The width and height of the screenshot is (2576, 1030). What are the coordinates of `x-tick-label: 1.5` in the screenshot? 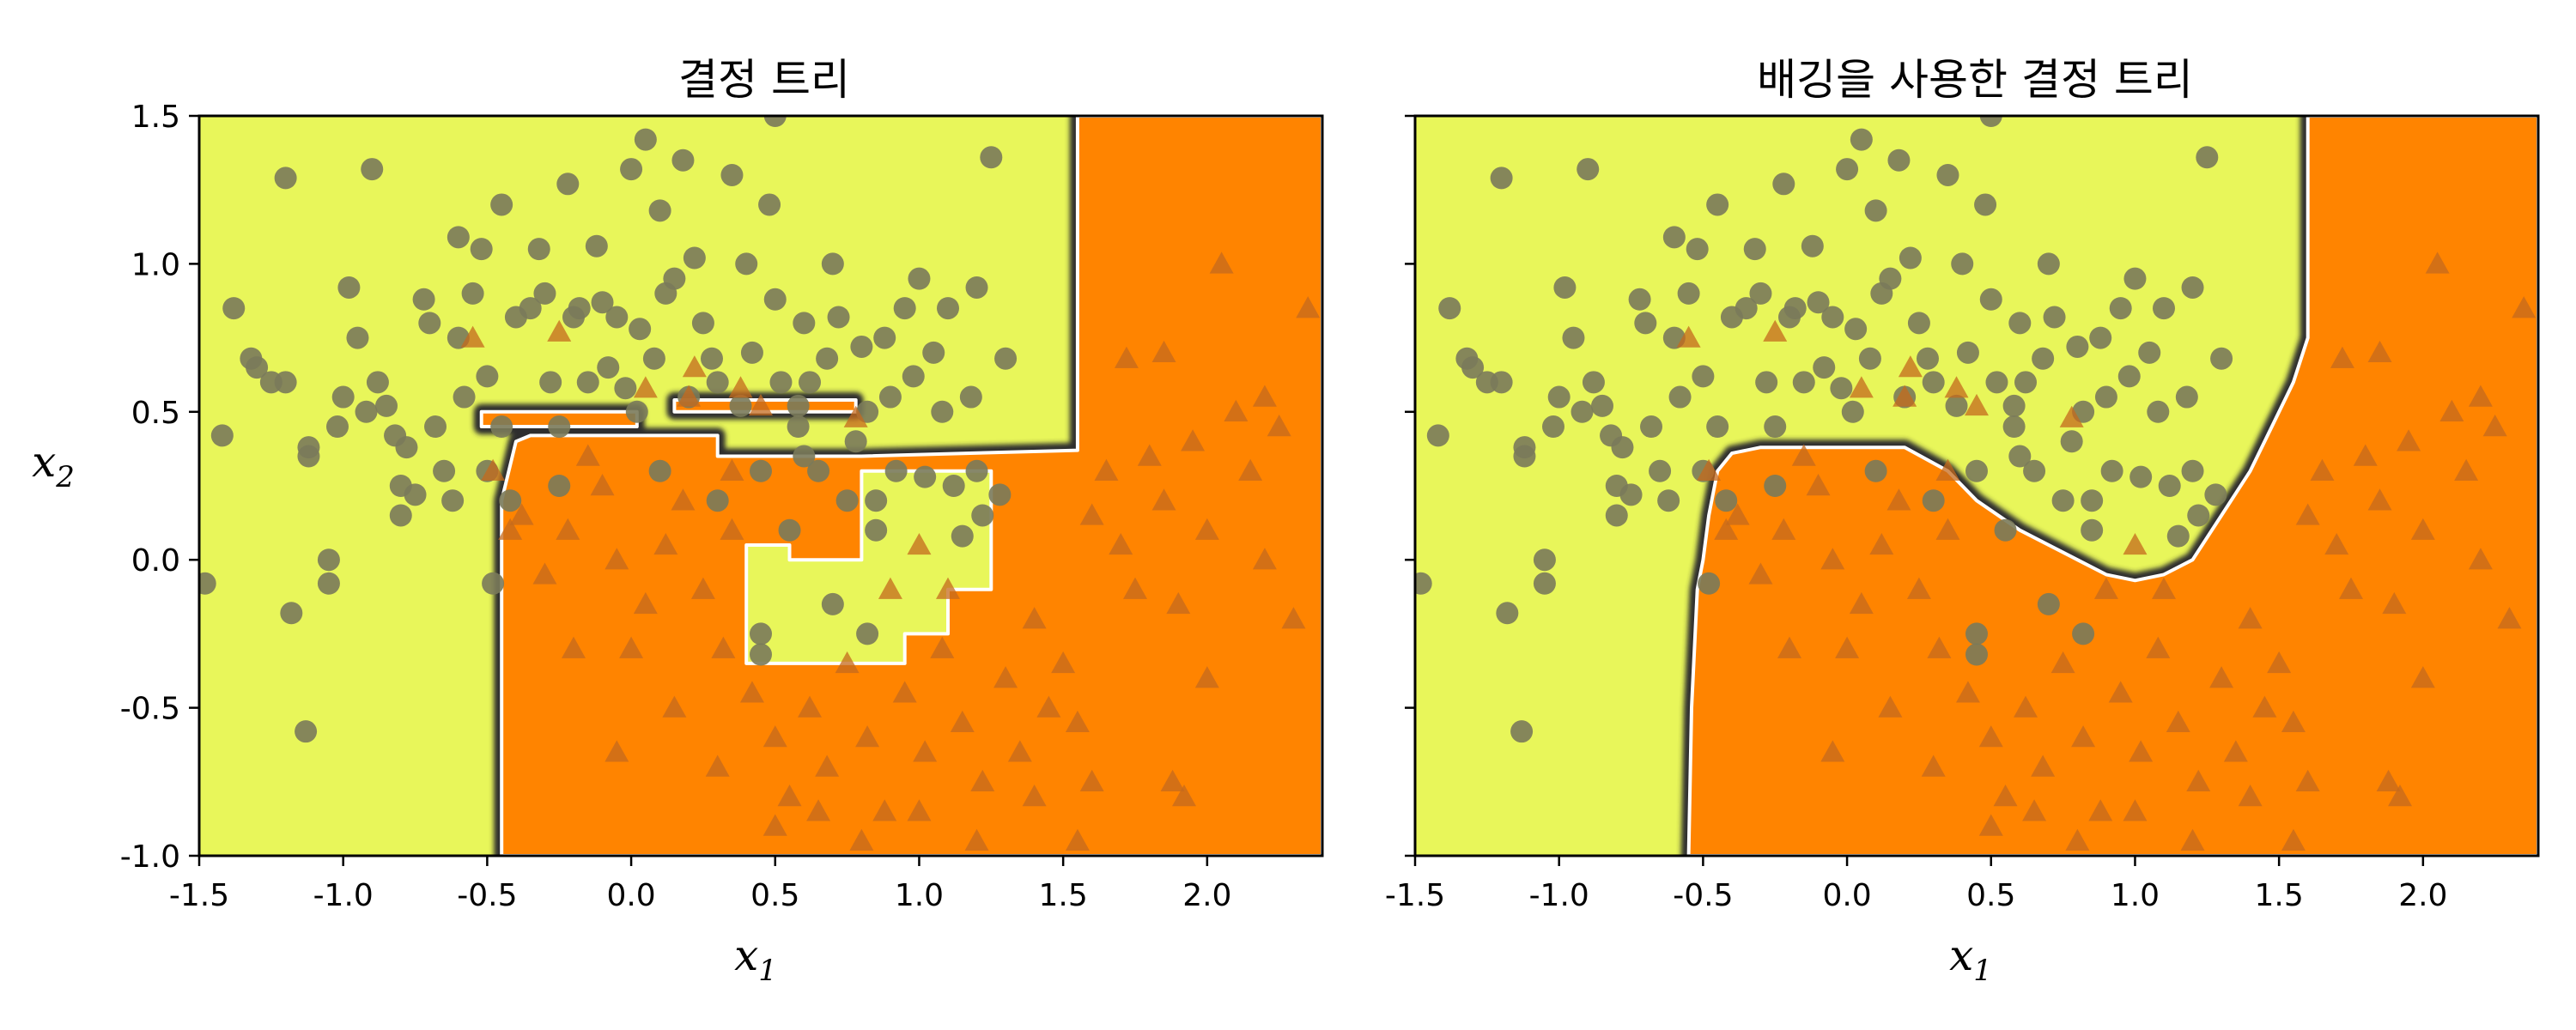 It's located at (2280, 895).